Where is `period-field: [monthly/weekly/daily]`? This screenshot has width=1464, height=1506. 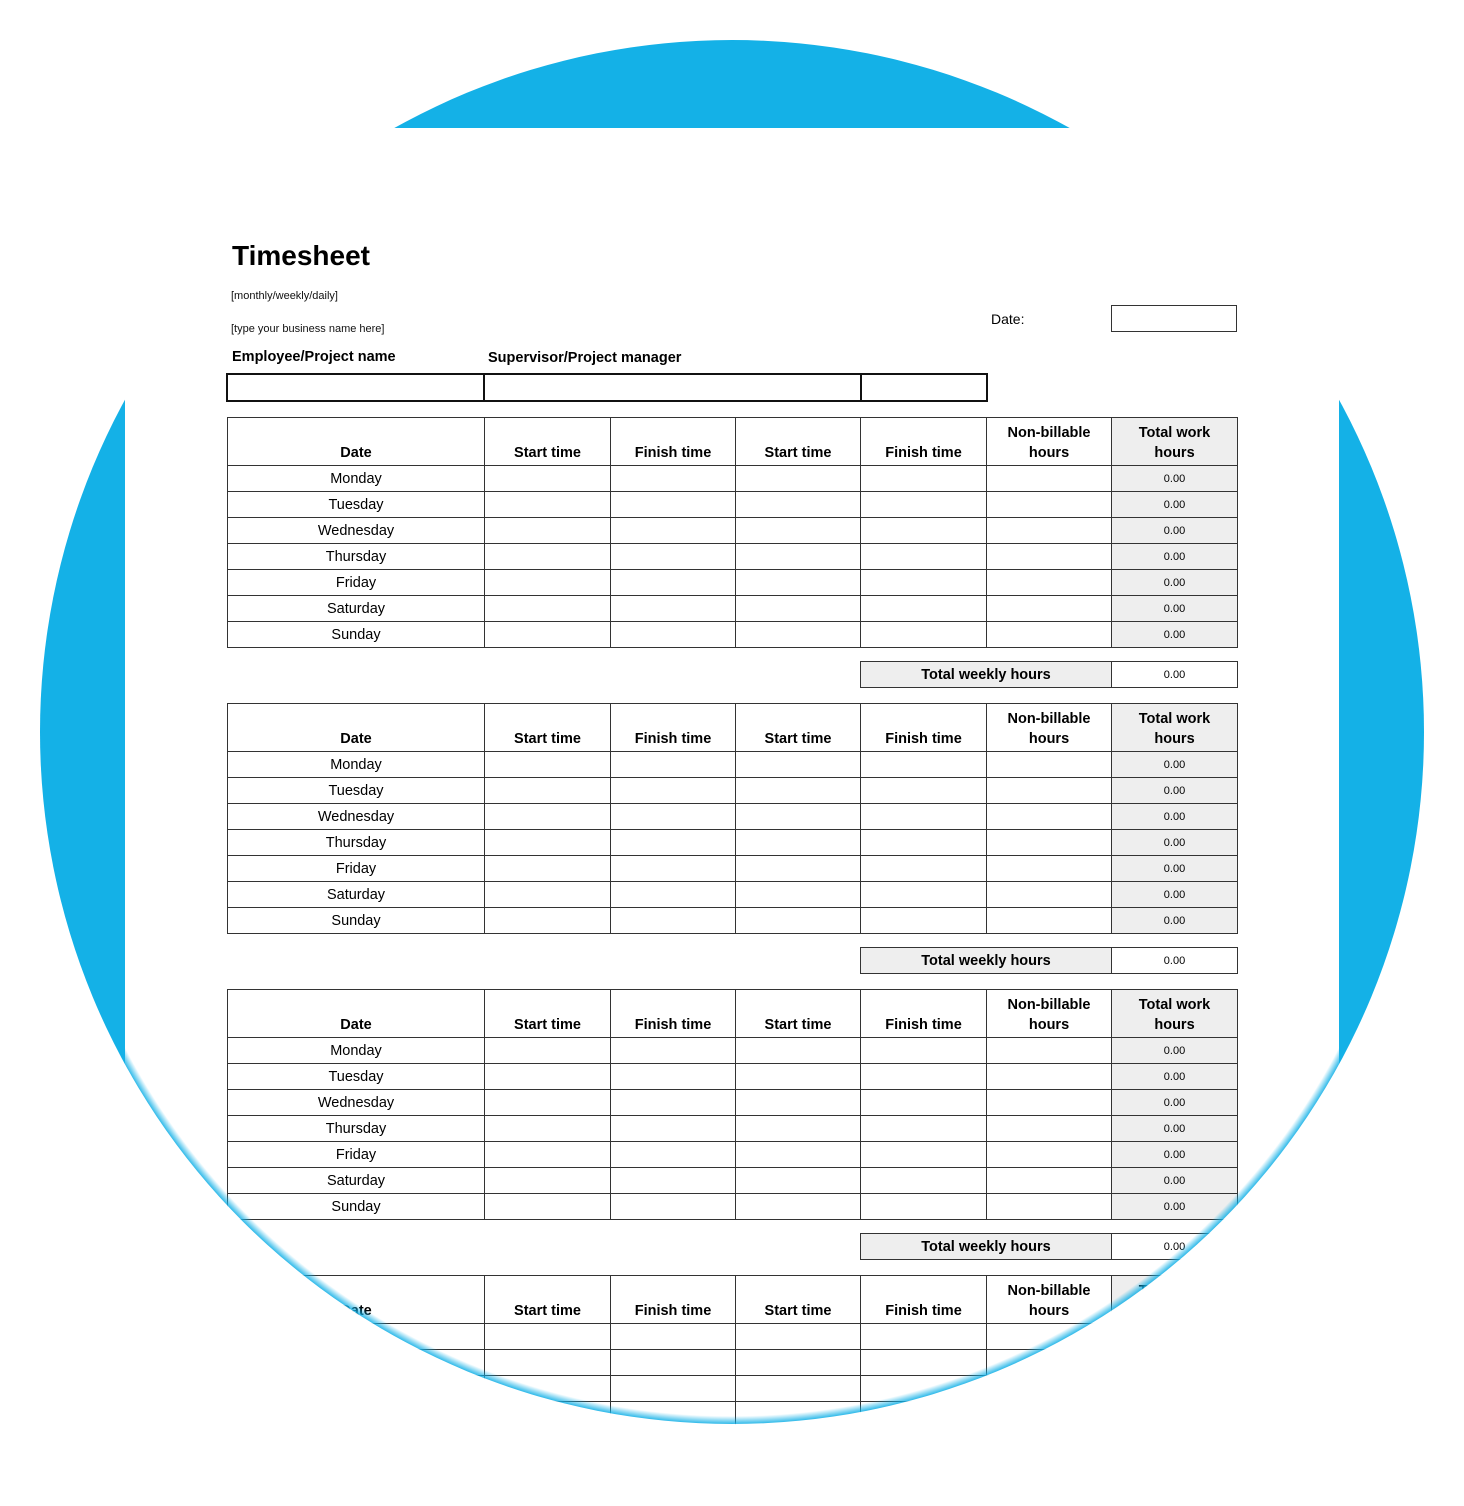 period-field: [monthly/weekly/daily] is located at coordinates (284, 296).